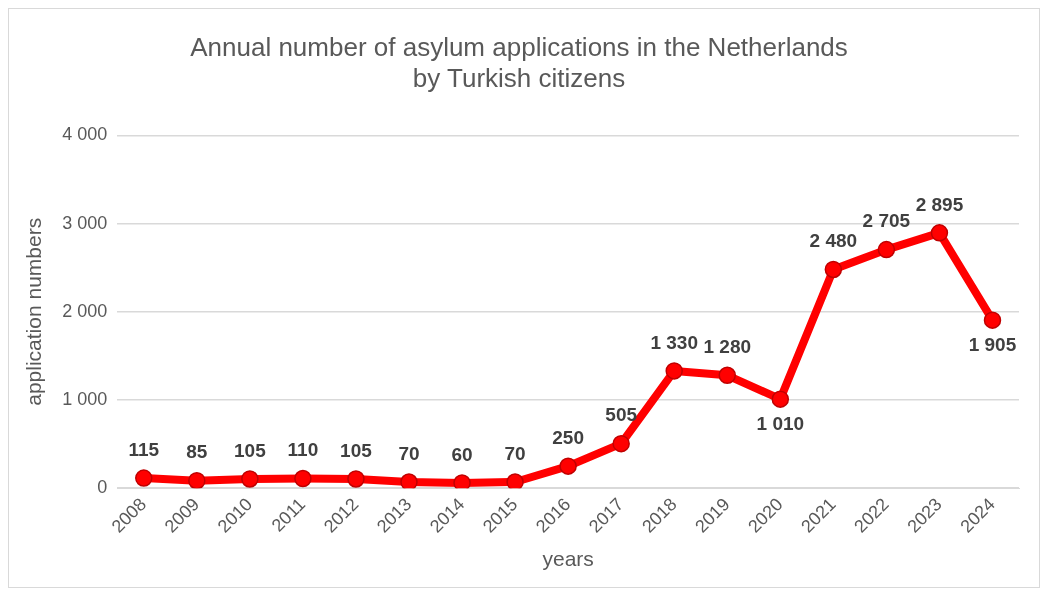  I want to click on y-tick-label: 2 000, so click(85, 310).